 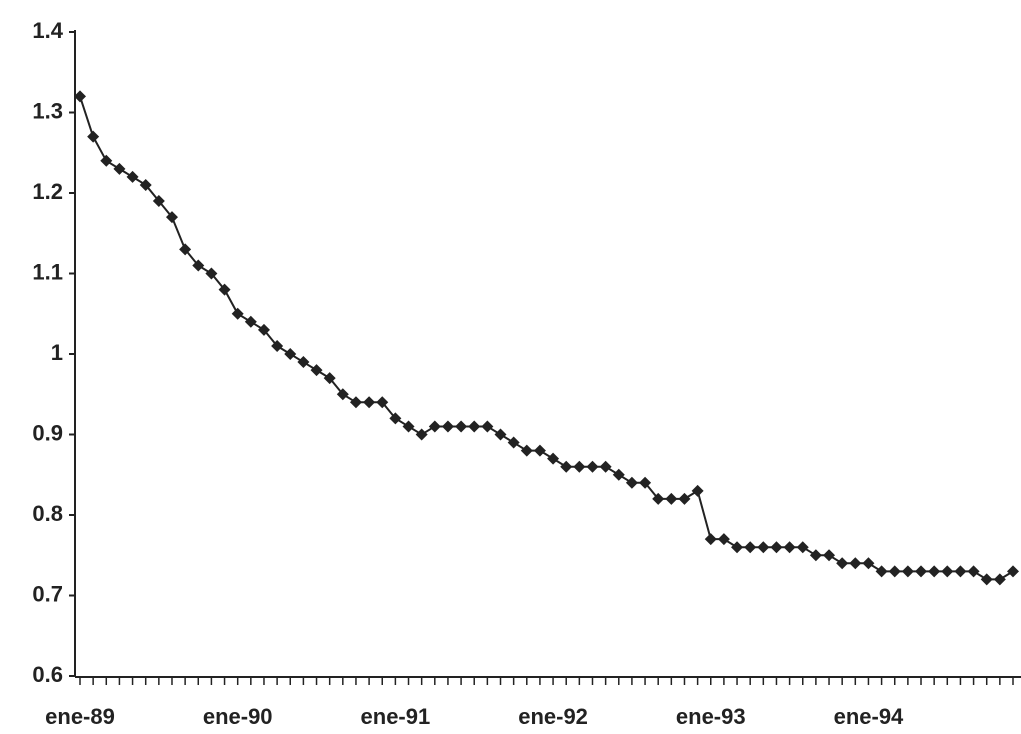 I want to click on y-tick-label: 0.8, so click(x=47, y=513).